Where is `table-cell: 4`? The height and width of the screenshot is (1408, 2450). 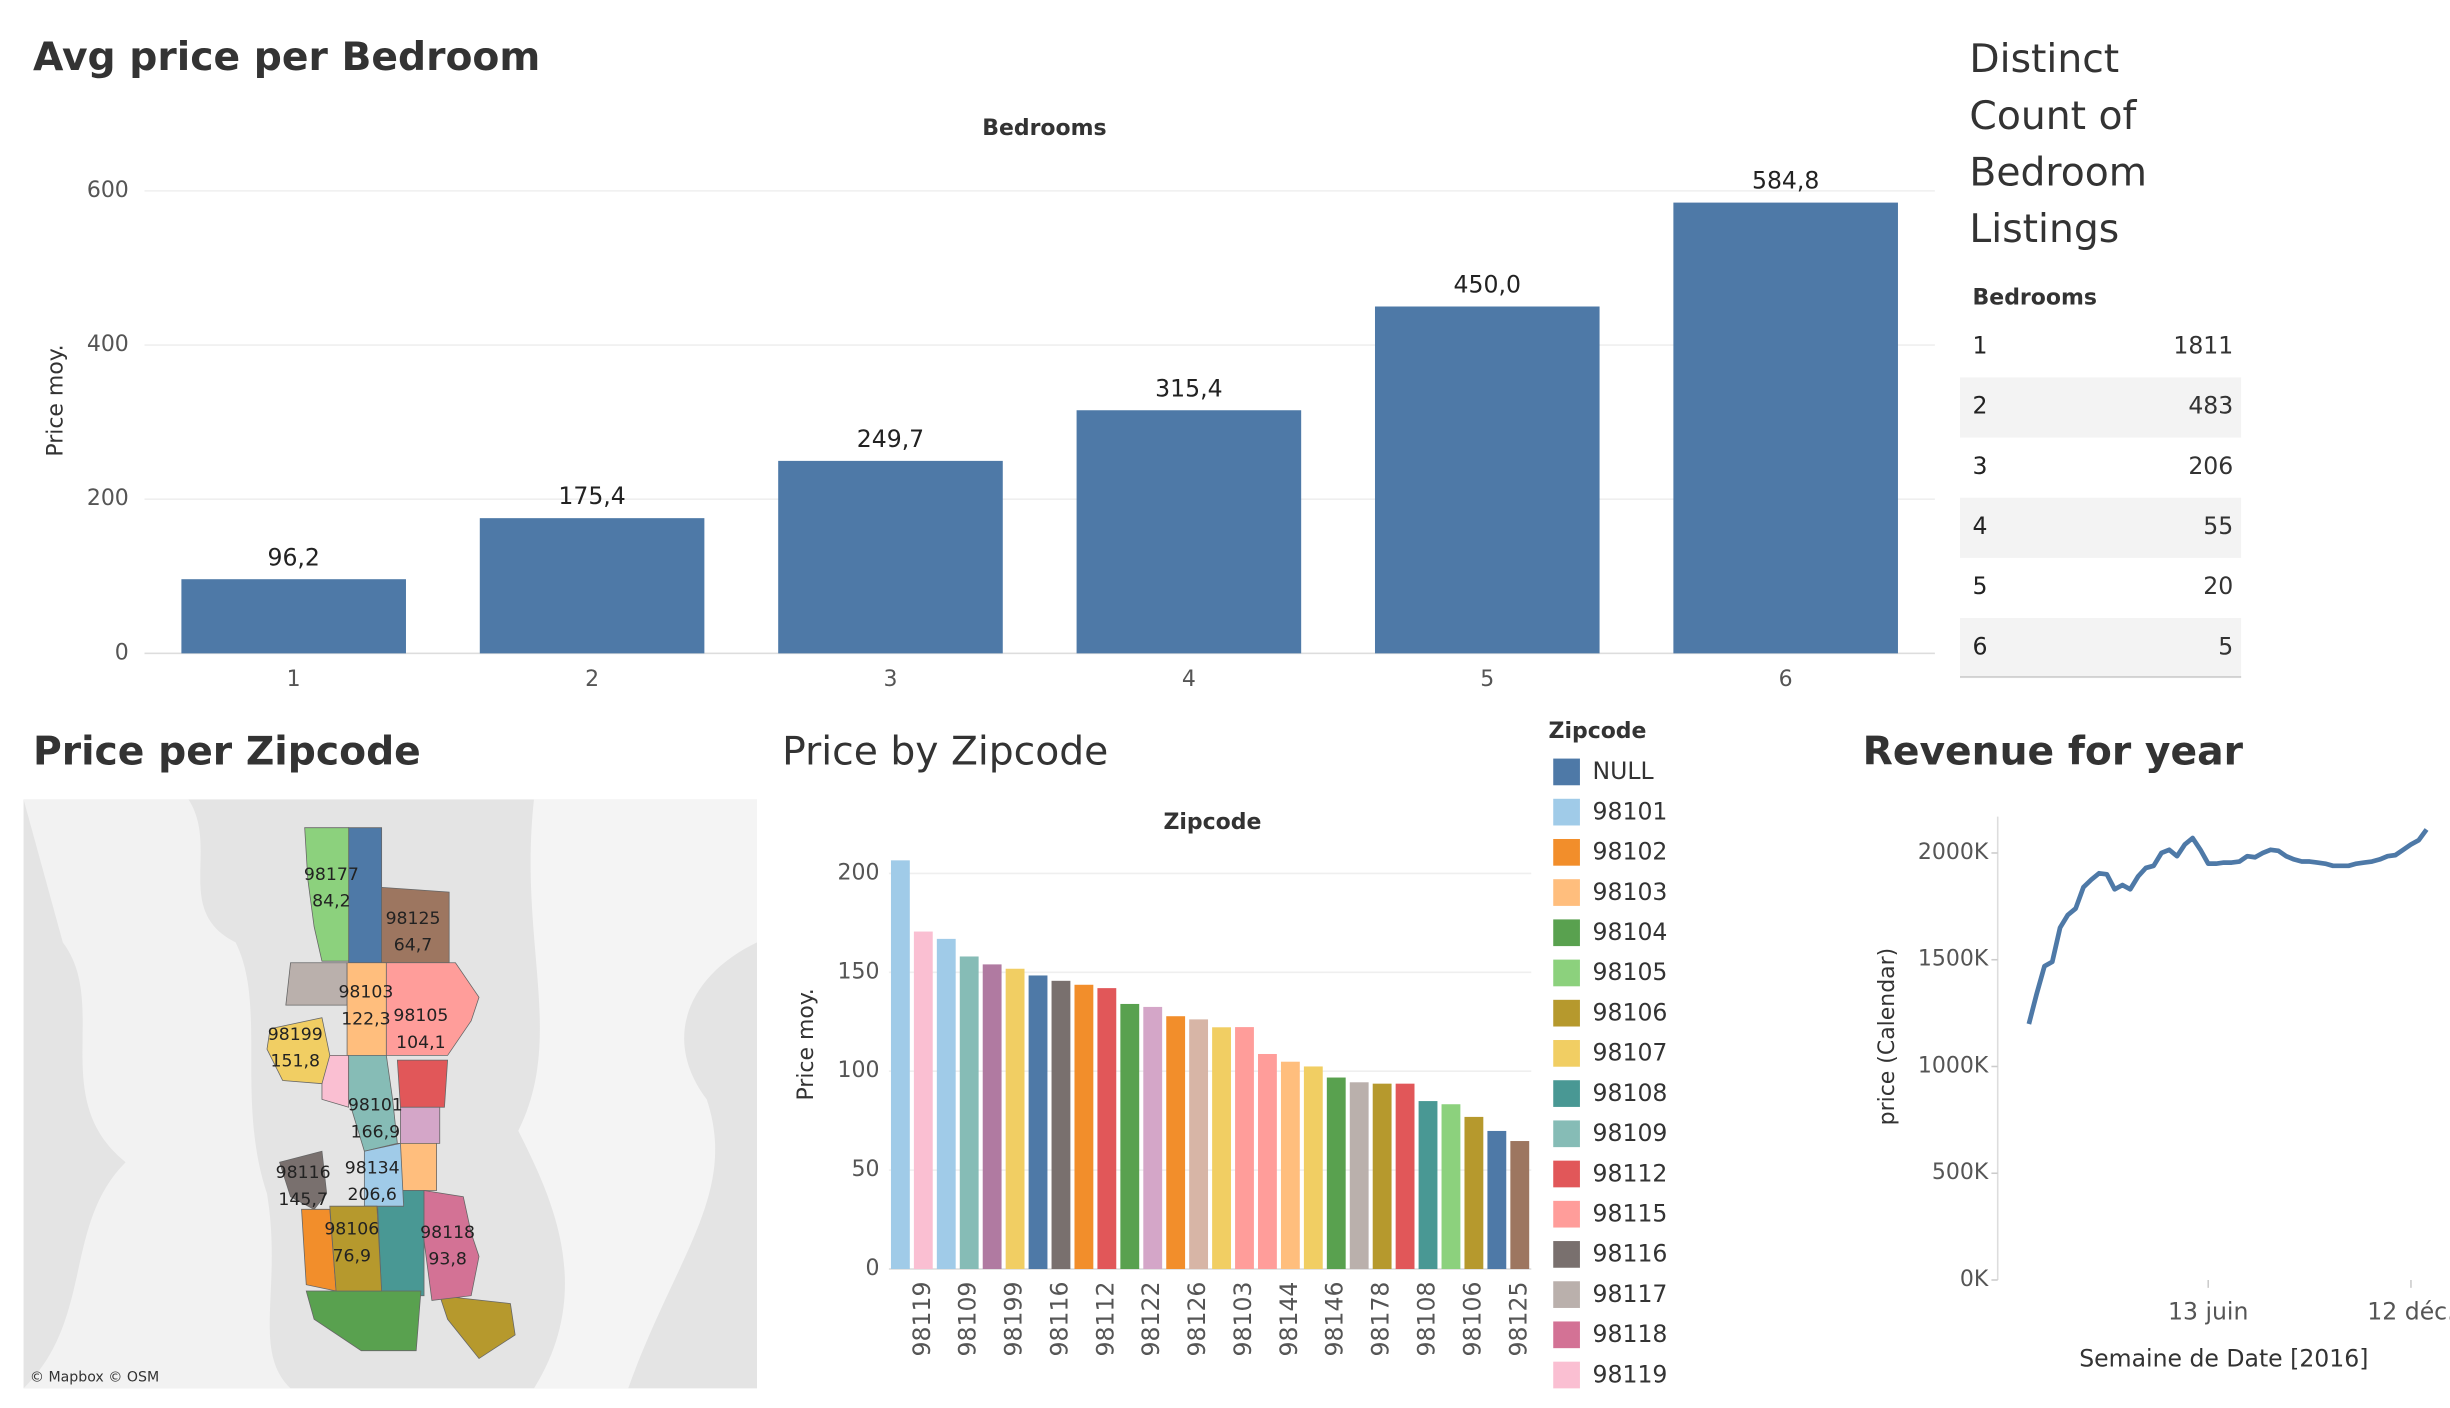
table-cell: 4 is located at coordinates (1980, 526).